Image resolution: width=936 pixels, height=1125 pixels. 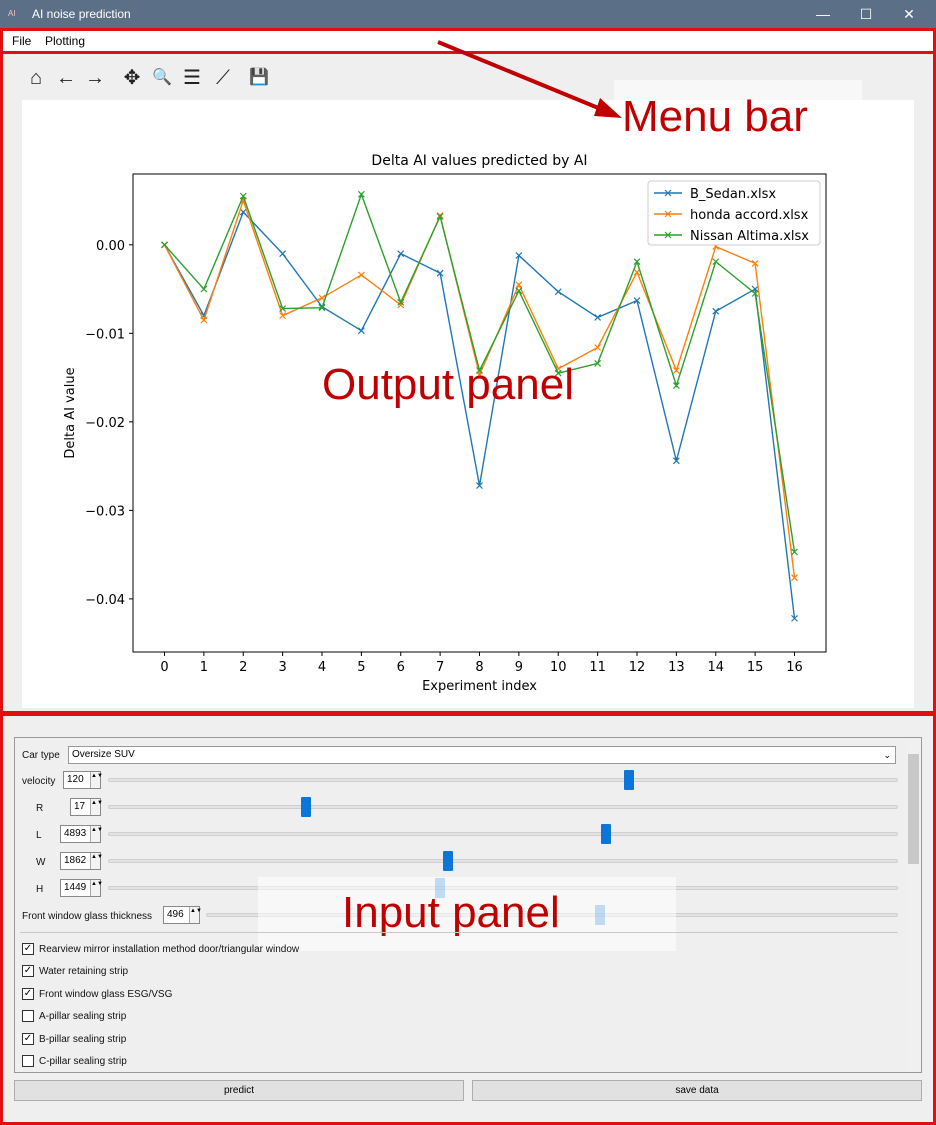 I want to click on x-tick-label: 0, so click(x=164, y=667).